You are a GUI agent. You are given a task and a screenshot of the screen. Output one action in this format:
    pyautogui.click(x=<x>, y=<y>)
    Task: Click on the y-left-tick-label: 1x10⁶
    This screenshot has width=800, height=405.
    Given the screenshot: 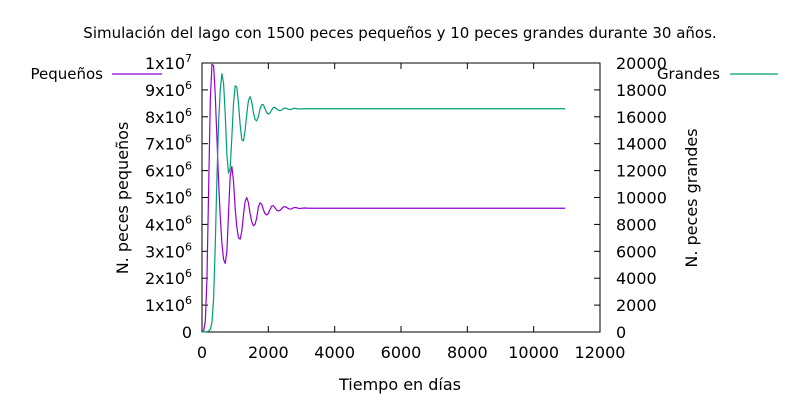 What is the action you would take?
    pyautogui.click(x=168, y=304)
    